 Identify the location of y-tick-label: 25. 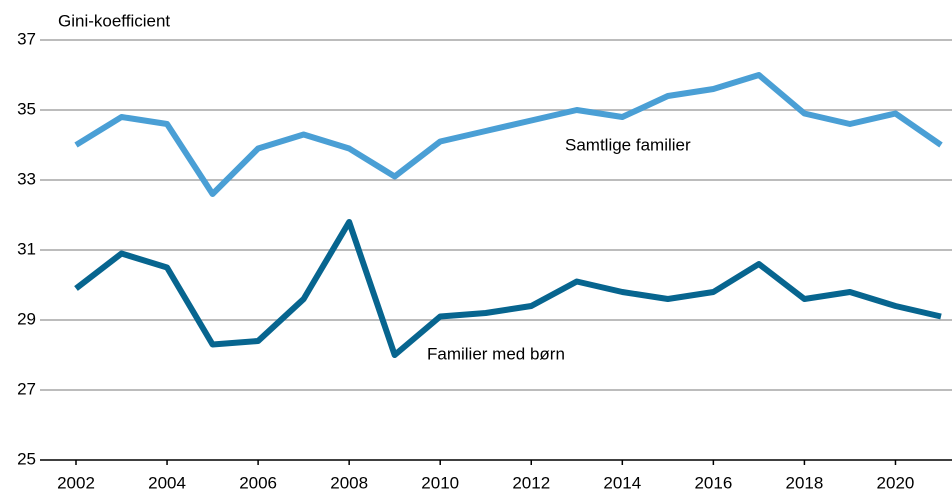
(26, 458).